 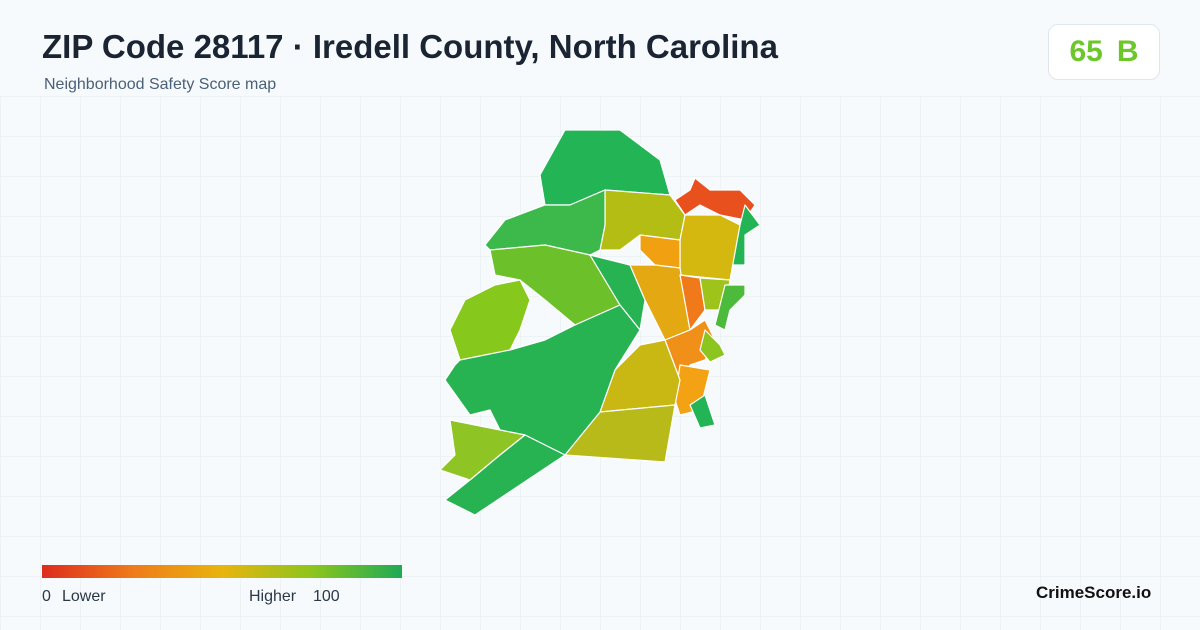 What do you see at coordinates (326, 596) in the screenshot?
I see `legend-max: 100` at bounding box center [326, 596].